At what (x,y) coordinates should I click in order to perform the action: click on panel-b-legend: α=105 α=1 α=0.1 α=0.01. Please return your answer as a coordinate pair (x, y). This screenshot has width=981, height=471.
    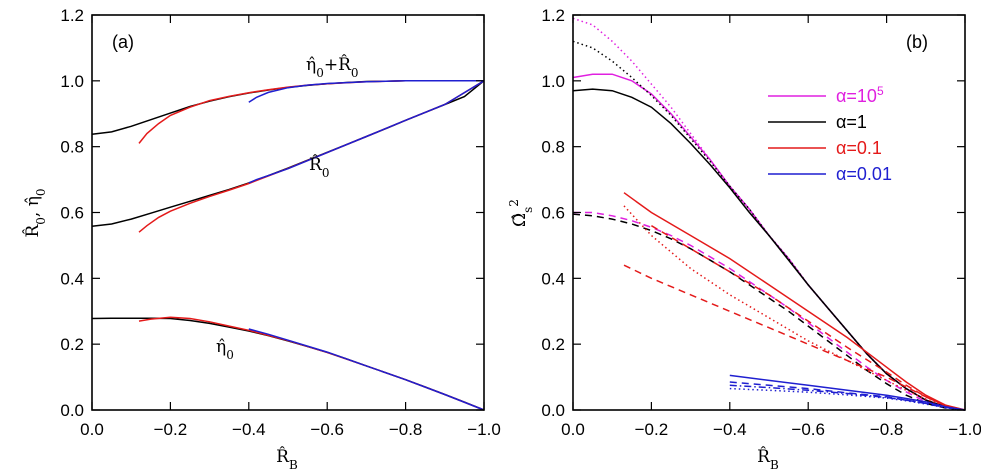
    Looking at the image, I should click on (830, 134).